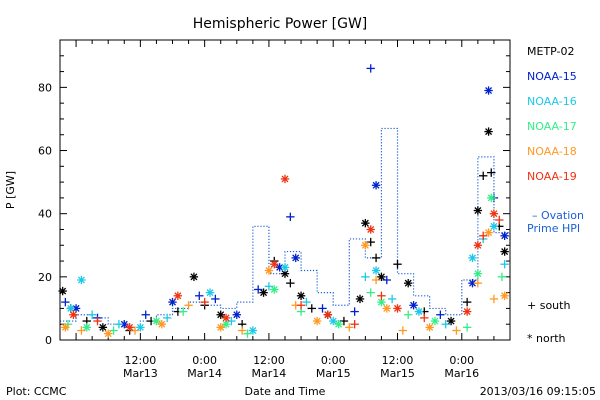  Describe the element at coordinates (552, 101) in the screenshot. I see `legend-entry: NOAA-16` at that location.